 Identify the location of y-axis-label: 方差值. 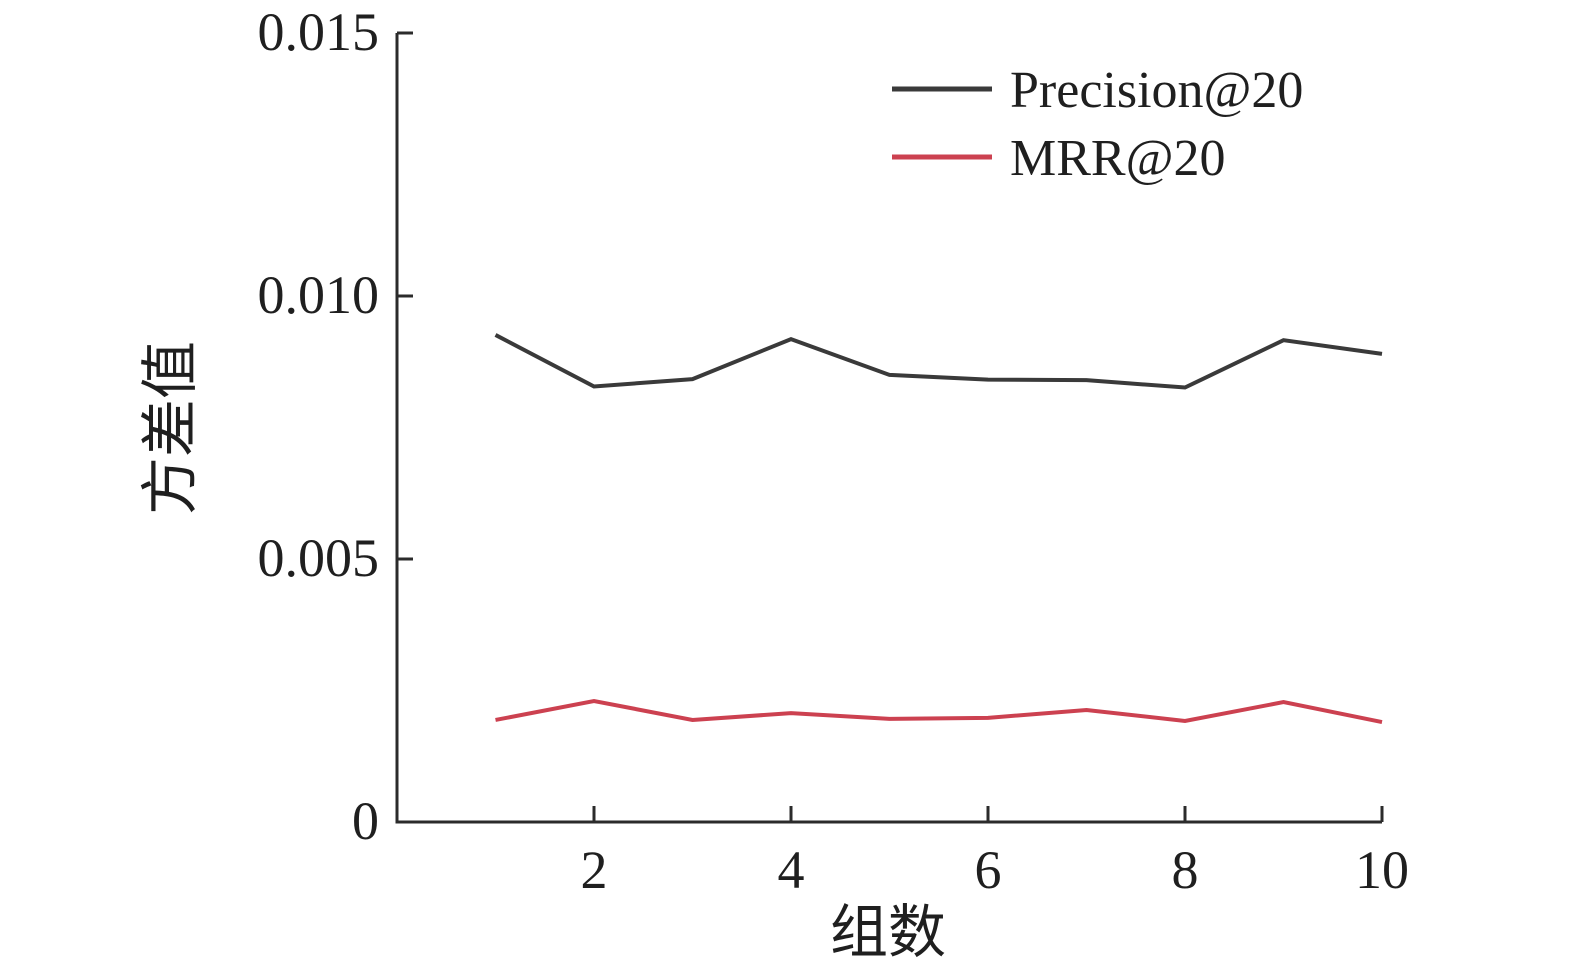
(170, 428).